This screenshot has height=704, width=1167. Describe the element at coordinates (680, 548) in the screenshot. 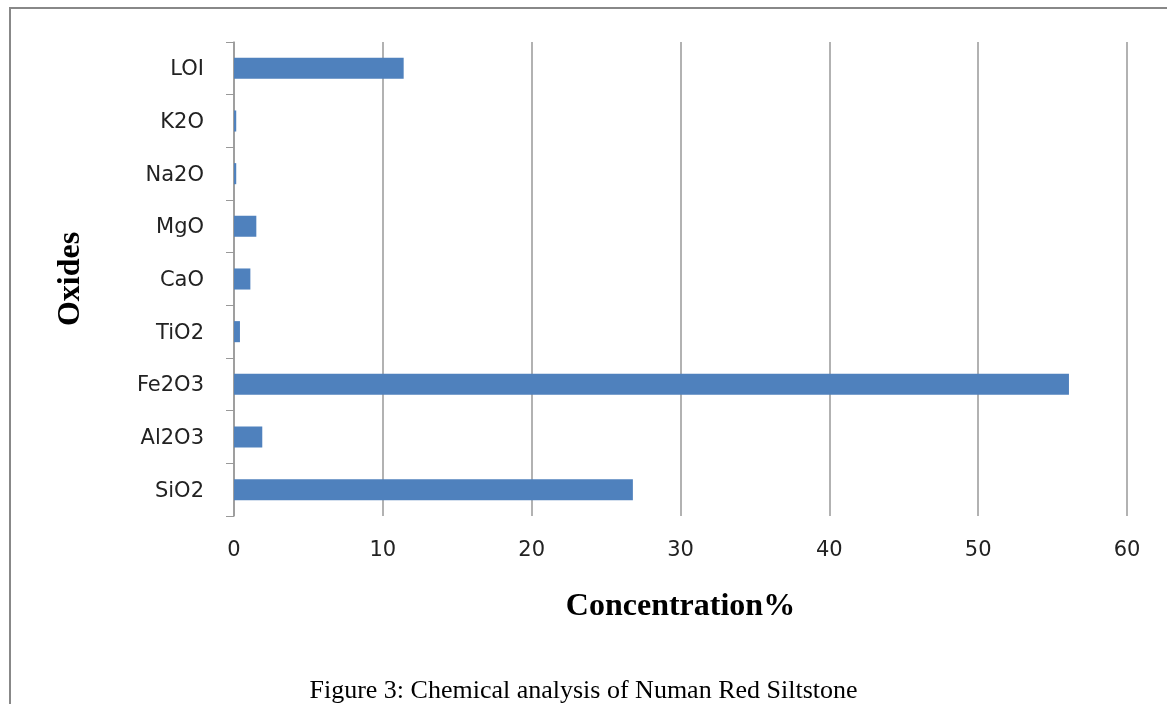

I see `x-tick-label: 30` at that location.